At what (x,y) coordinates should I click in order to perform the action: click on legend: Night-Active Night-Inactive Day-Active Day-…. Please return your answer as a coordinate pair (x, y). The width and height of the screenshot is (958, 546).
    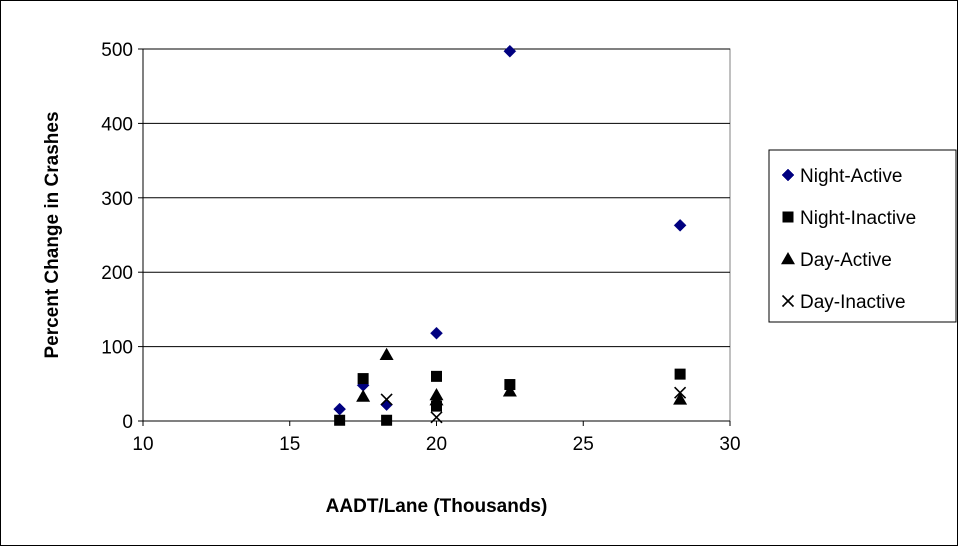
    Looking at the image, I should click on (862, 236).